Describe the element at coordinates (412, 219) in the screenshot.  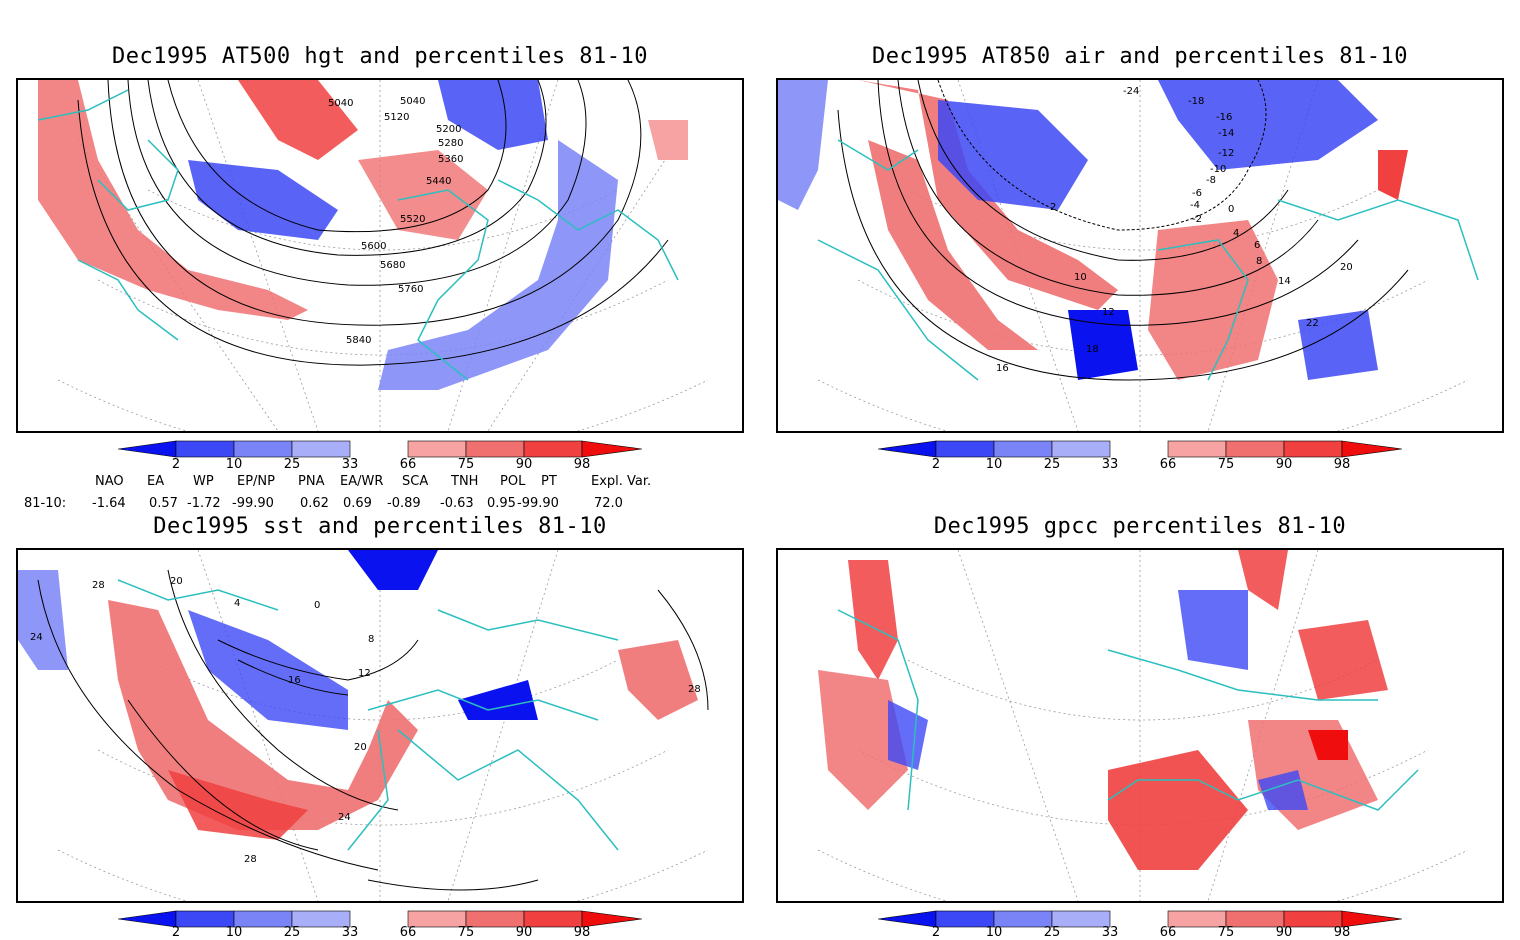
I see `contour-label: 5520` at that location.